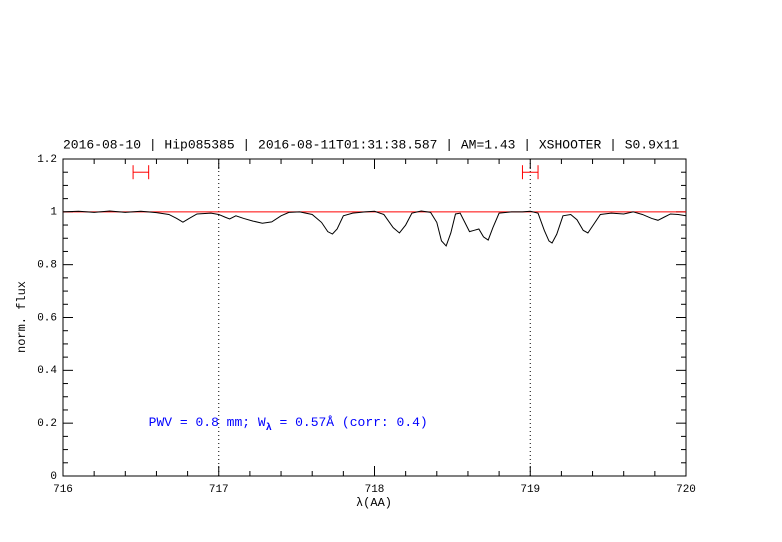 The height and width of the screenshot is (542, 782). I want to click on x-tick-label: 716, so click(63, 490).